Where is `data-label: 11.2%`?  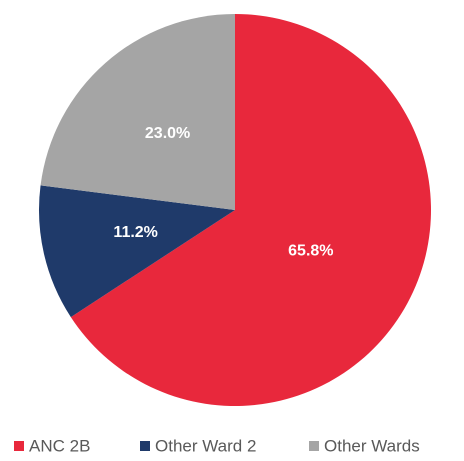
data-label: 11.2% is located at coordinates (135, 232).